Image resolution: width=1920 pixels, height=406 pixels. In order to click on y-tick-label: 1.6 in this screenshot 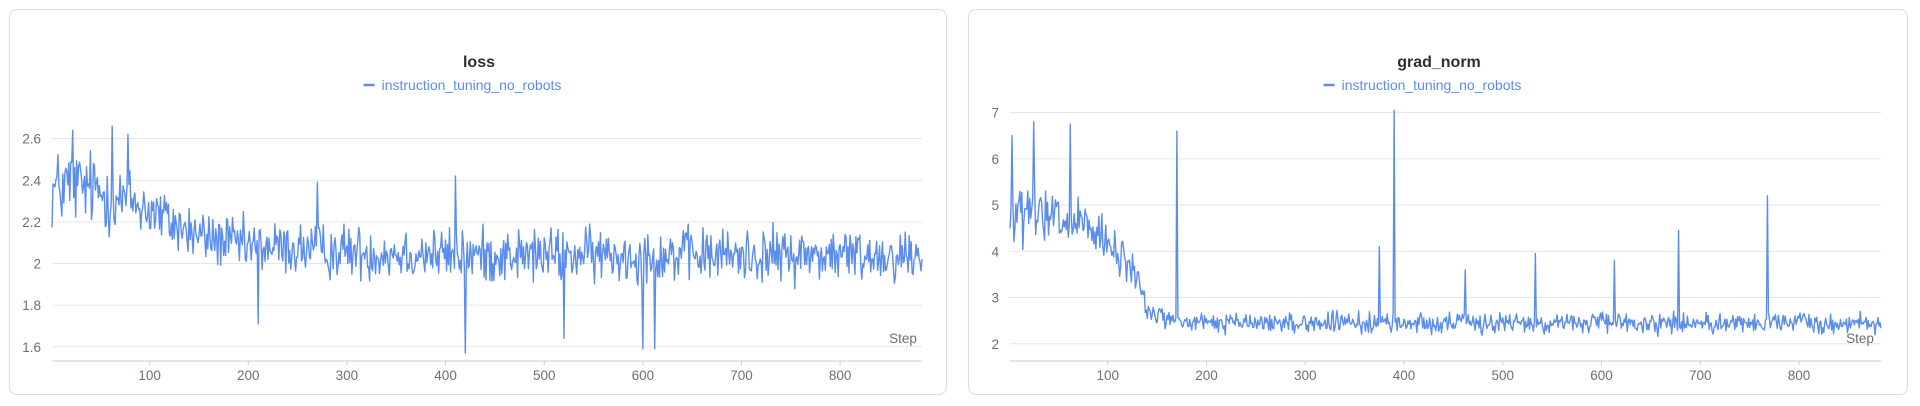, I will do `click(31, 347)`.